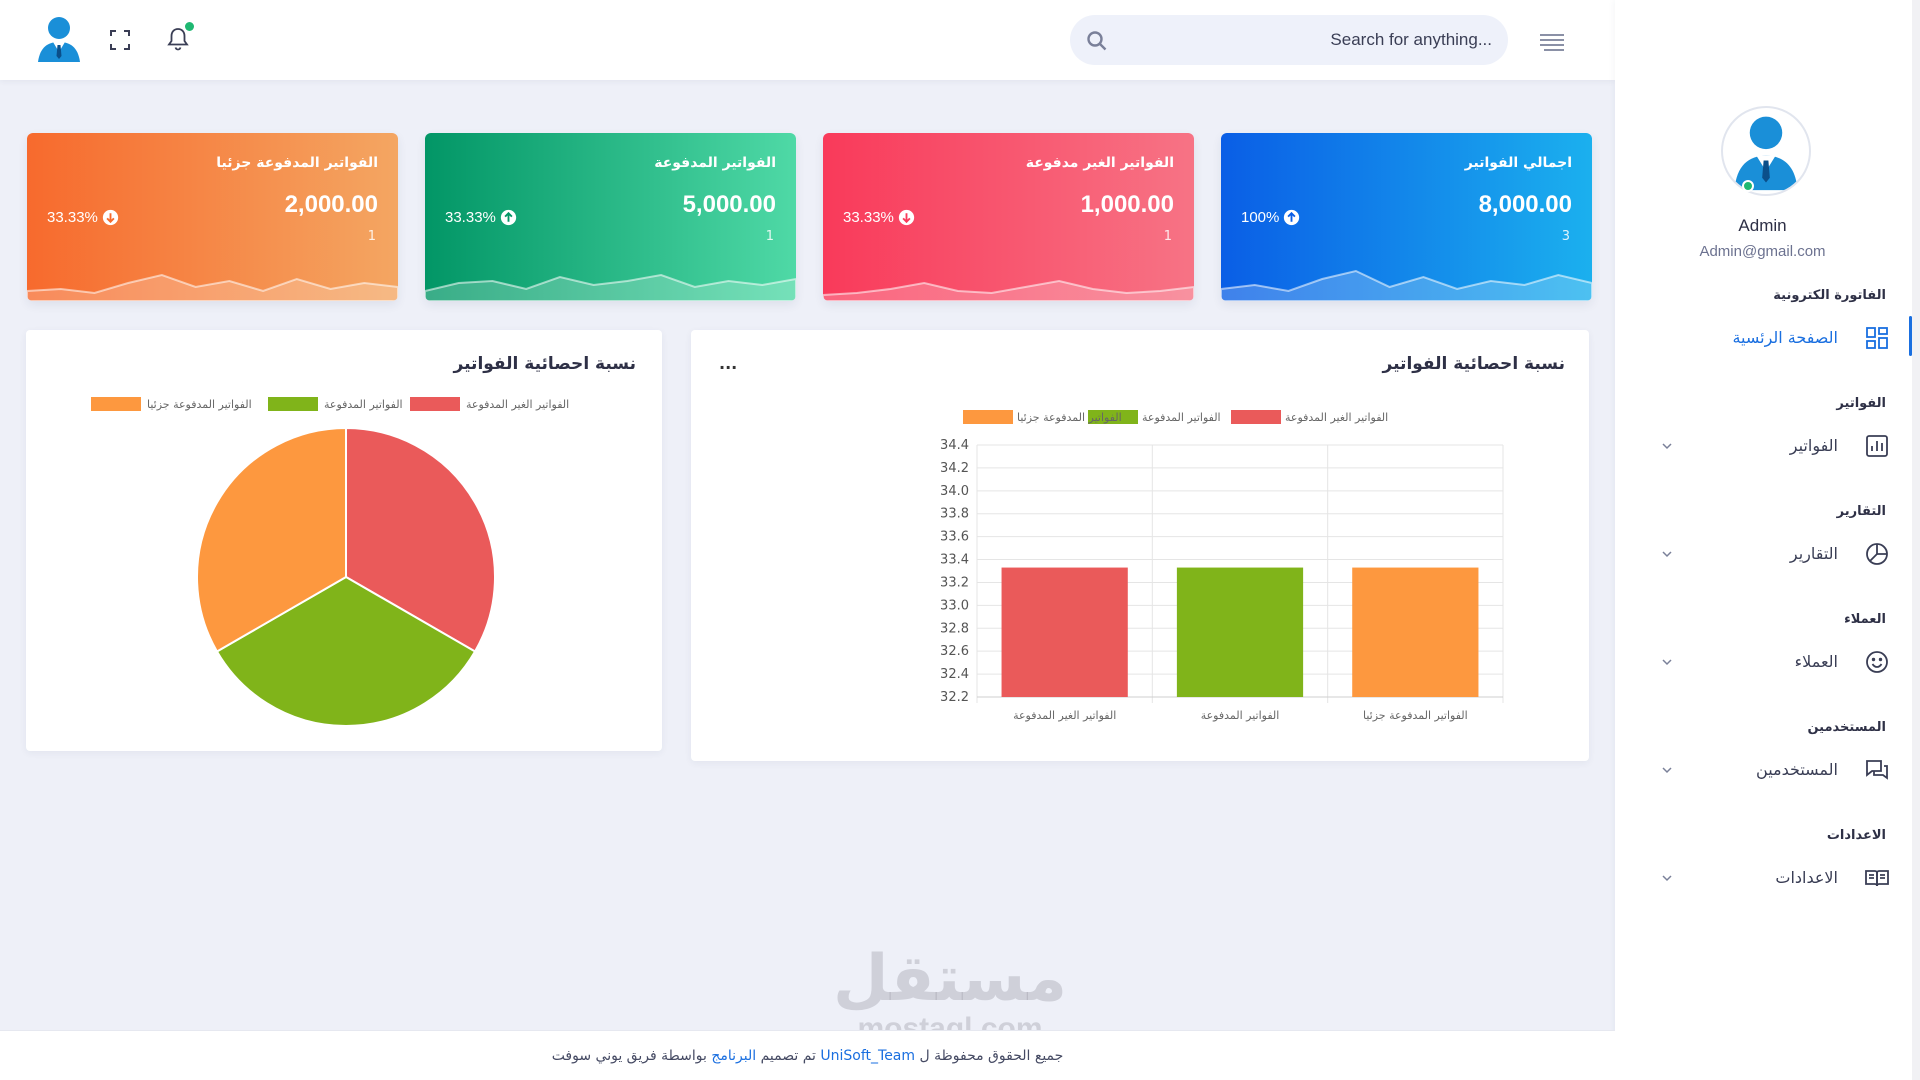 The width and height of the screenshot is (1920, 1080). Describe the element at coordinates (734, 1056) in the screenshot. I see `footer-program-link: البرنامج` at that location.